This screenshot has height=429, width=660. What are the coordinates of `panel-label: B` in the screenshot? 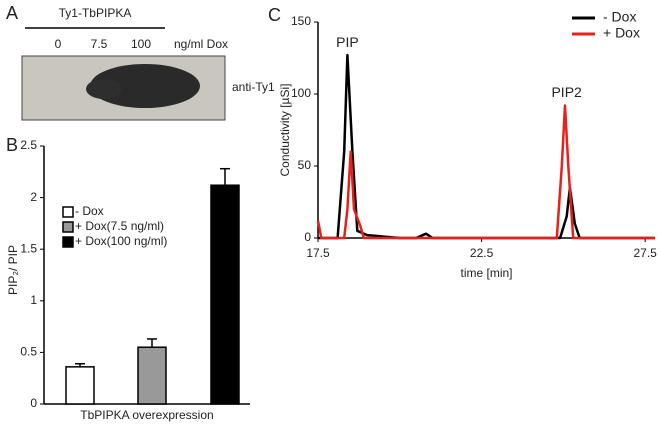 It's located at (12, 145).